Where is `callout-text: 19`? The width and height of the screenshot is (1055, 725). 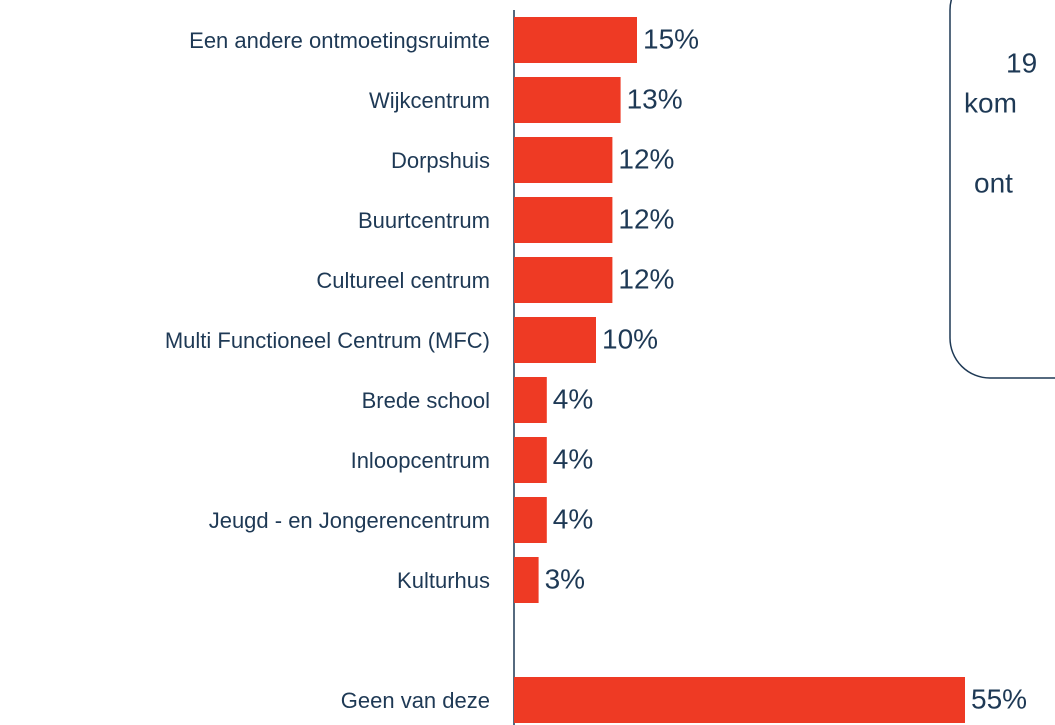 callout-text: 19 is located at coordinates (1021, 62).